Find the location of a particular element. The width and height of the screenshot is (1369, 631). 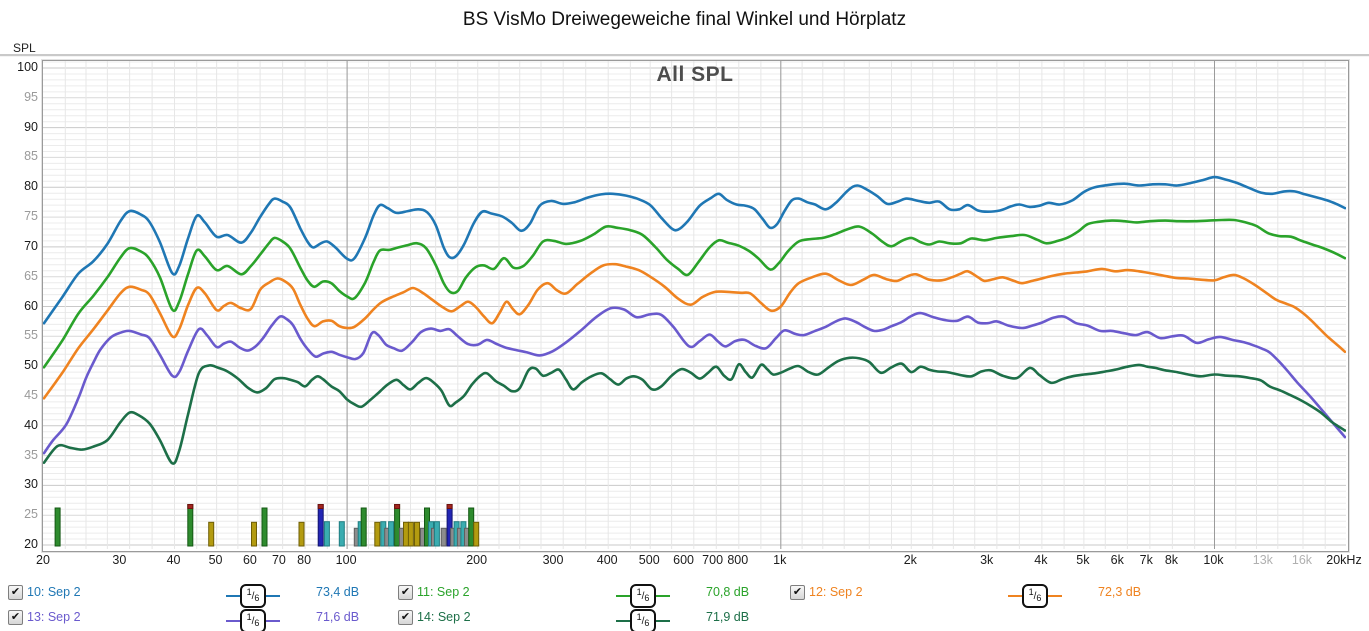

y-tick-label: 60 is located at coordinates (31, 305).